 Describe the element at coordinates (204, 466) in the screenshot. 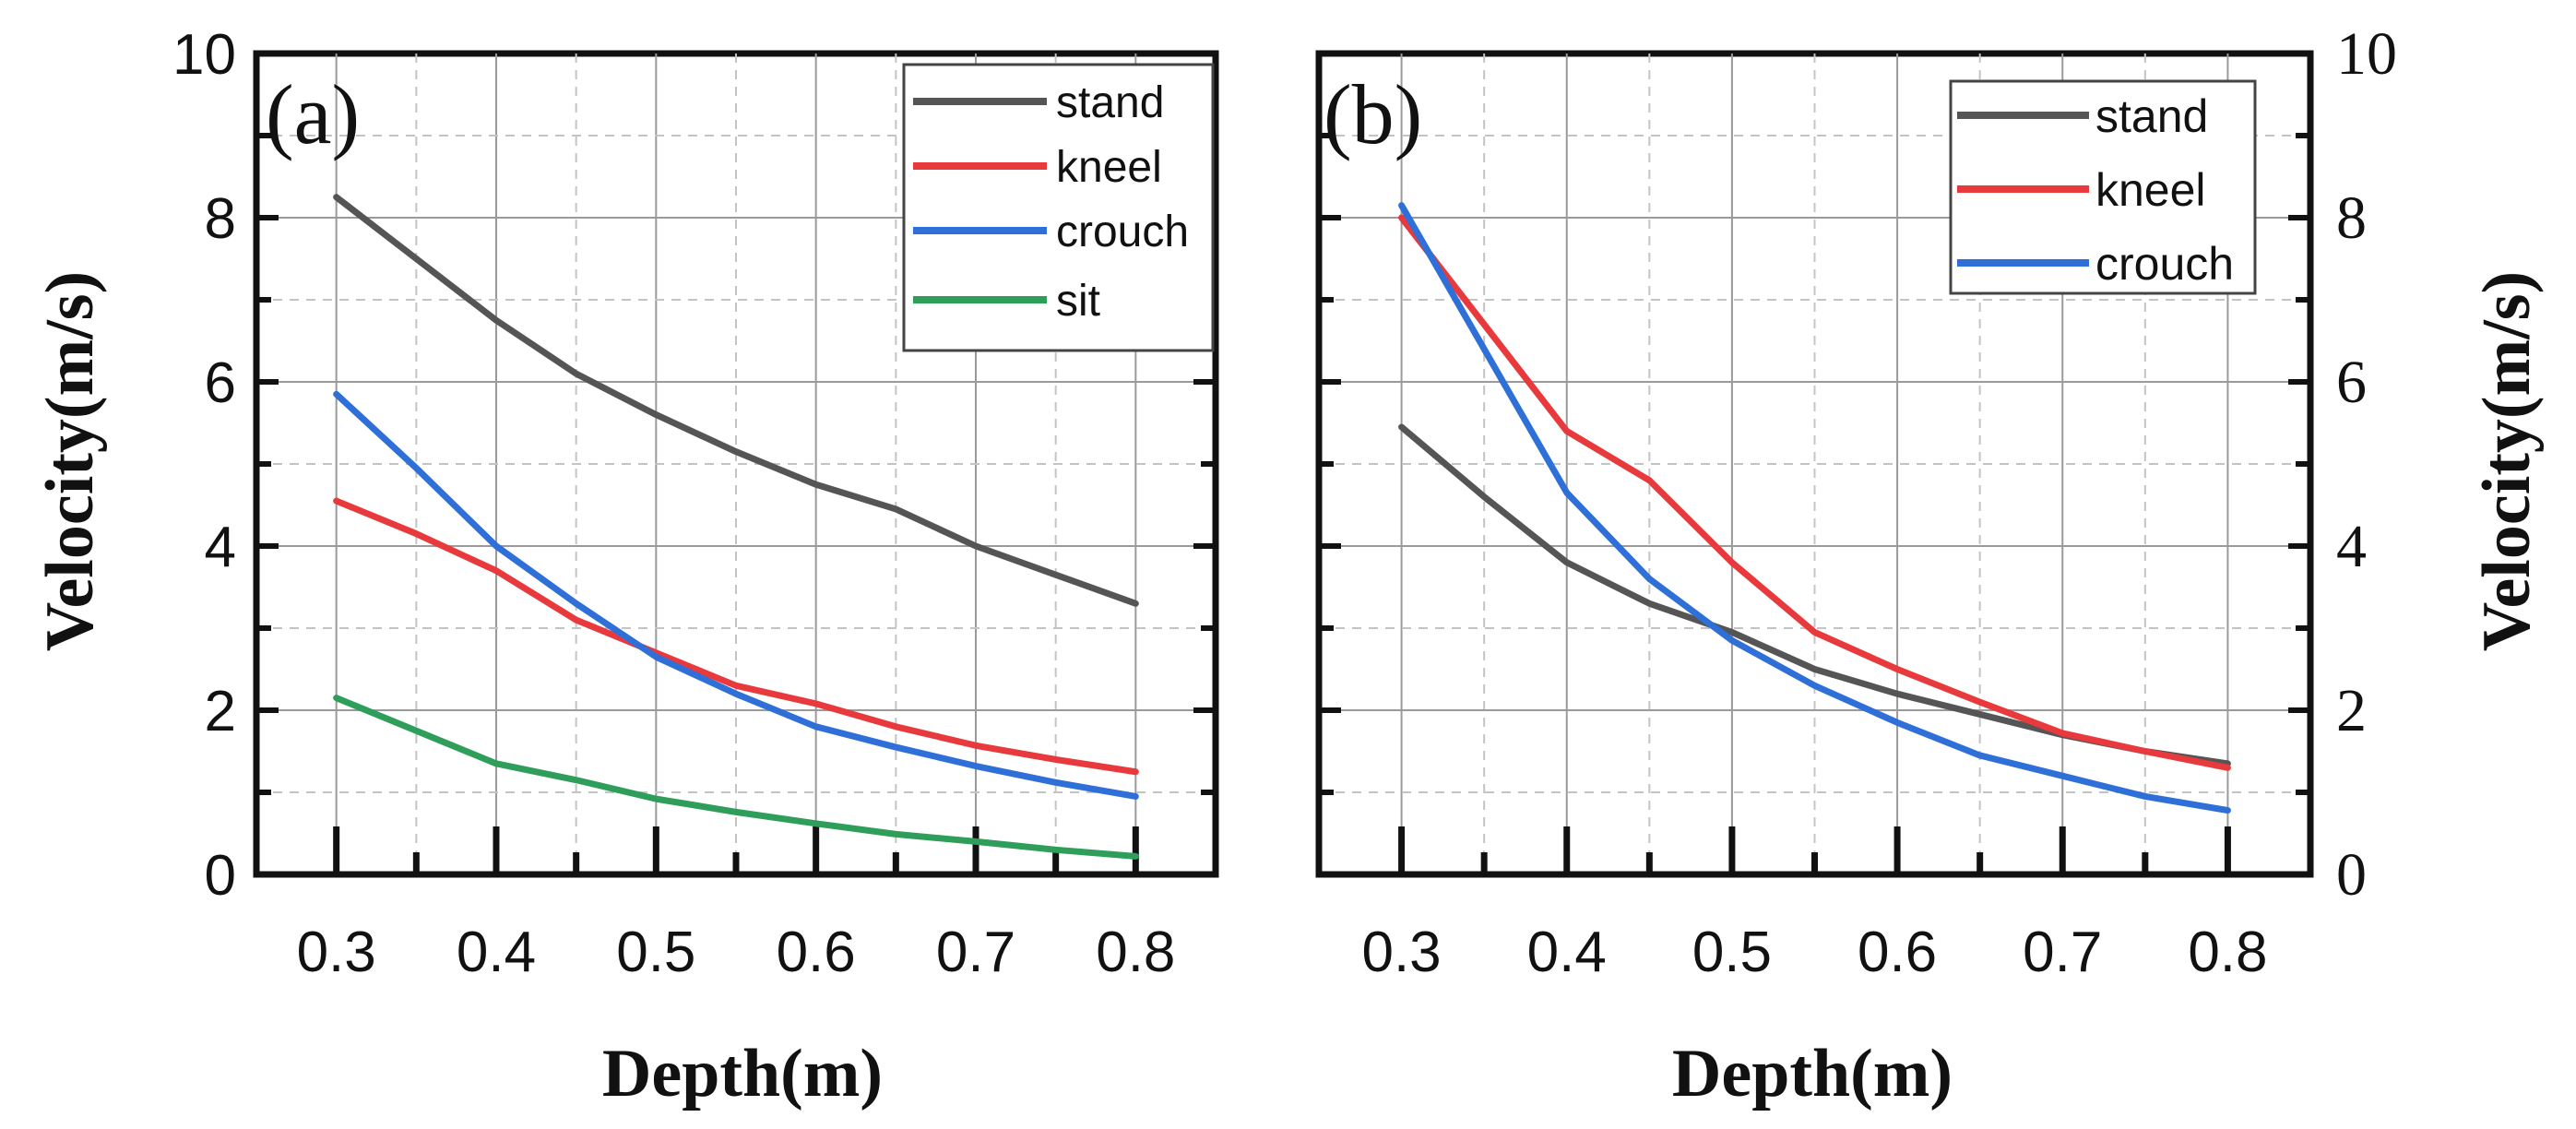

I see `panel-a-y-tick-labels: 0 2 4 6 8 10` at that location.